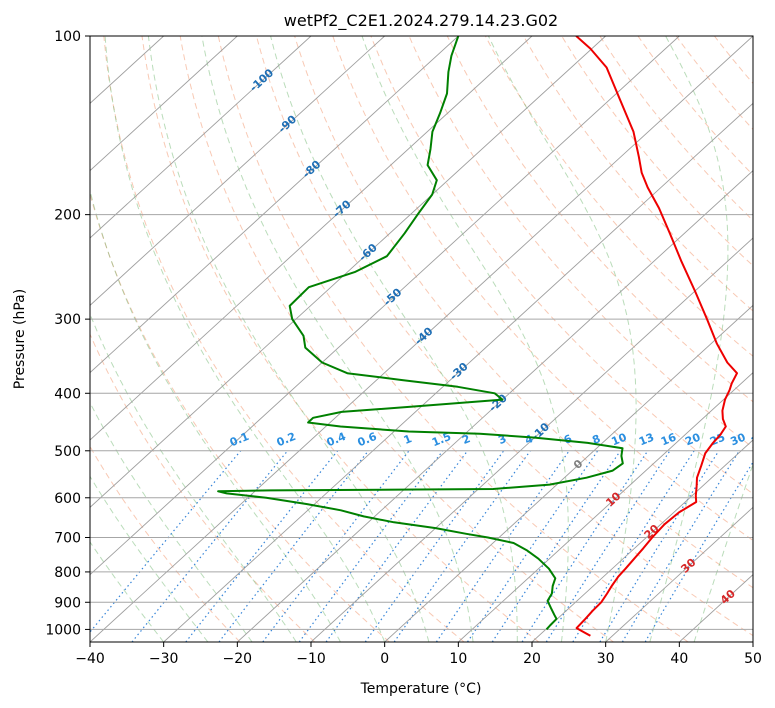 The image size is (775, 708). I want to click on x-tick-label: −20, so click(238, 659).